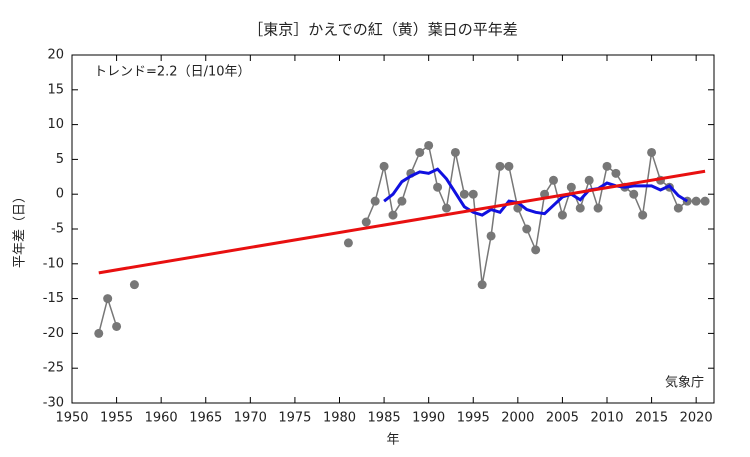  What do you see at coordinates (53, 403) in the screenshot?
I see `y-tick-label: -30` at bounding box center [53, 403].